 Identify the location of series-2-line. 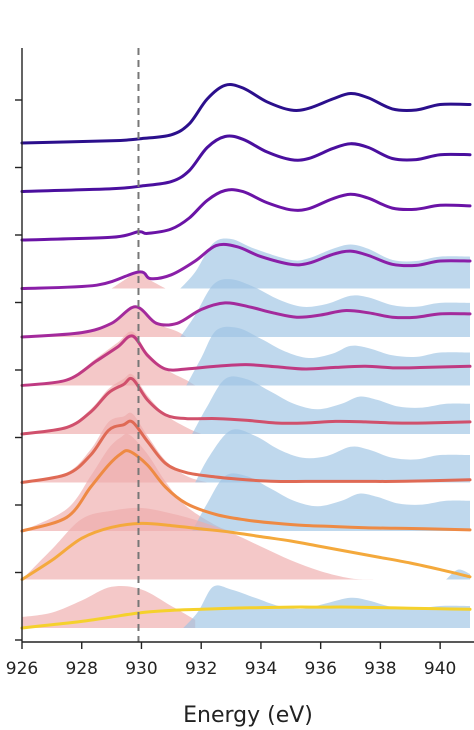
(246, 163).